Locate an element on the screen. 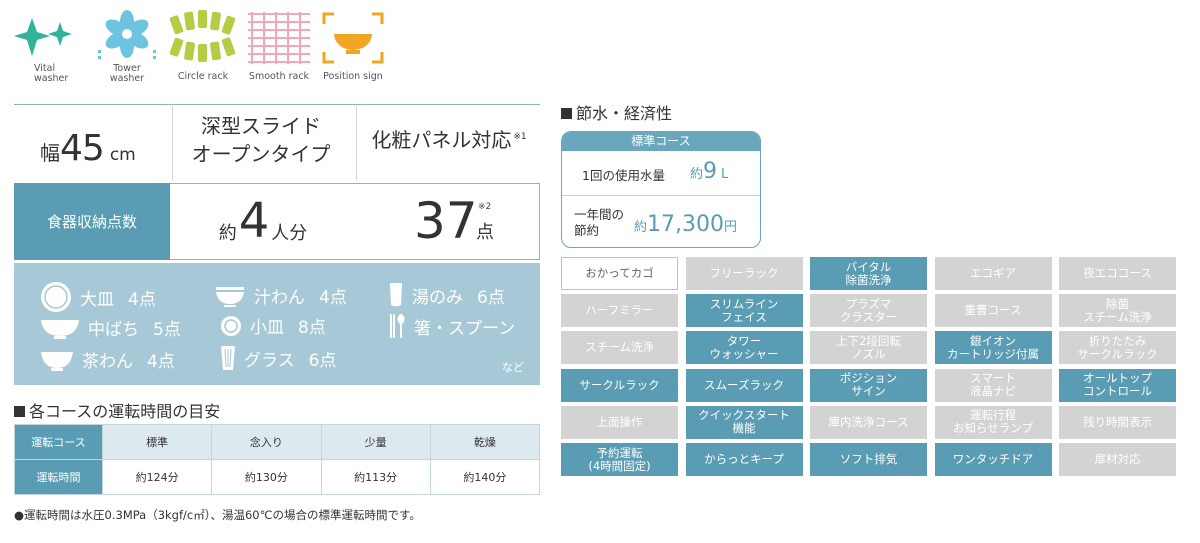 The width and height of the screenshot is (1200, 543). dish-item: グラス 6点 is located at coordinates (278, 358).